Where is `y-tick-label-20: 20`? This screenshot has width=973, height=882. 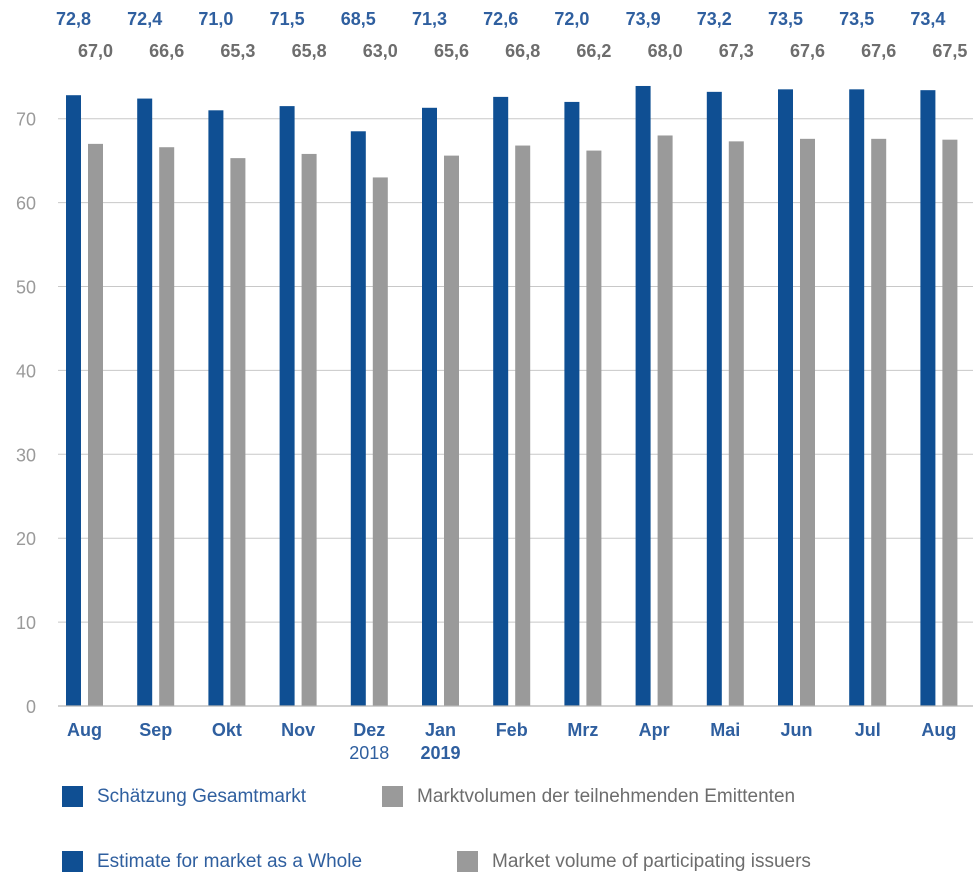 y-tick-label-20: 20 is located at coordinates (26, 539).